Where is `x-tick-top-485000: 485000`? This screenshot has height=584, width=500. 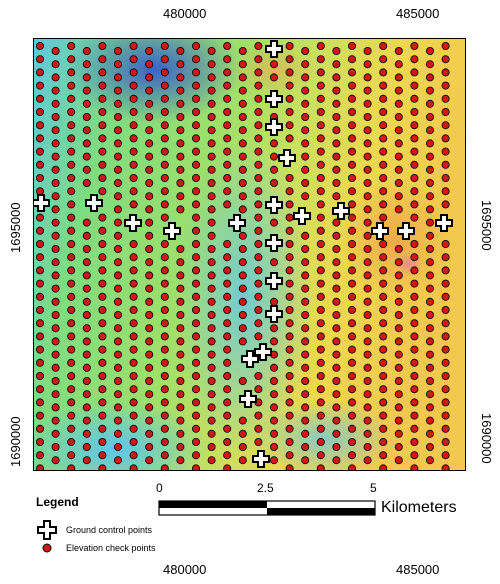 x-tick-top-485000: 485000 is located at coordinates (418, 13).